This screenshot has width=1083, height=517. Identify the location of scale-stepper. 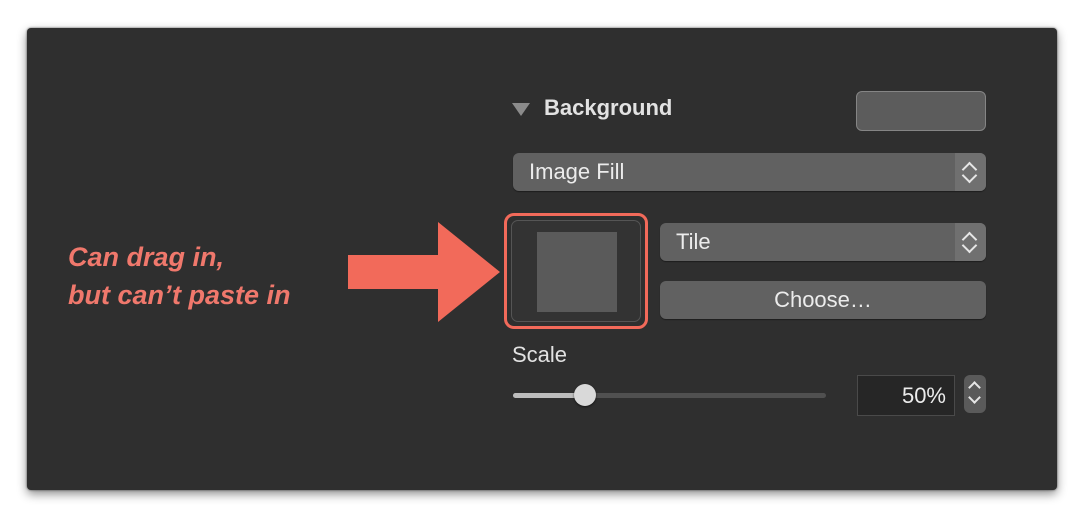
(975, 394).